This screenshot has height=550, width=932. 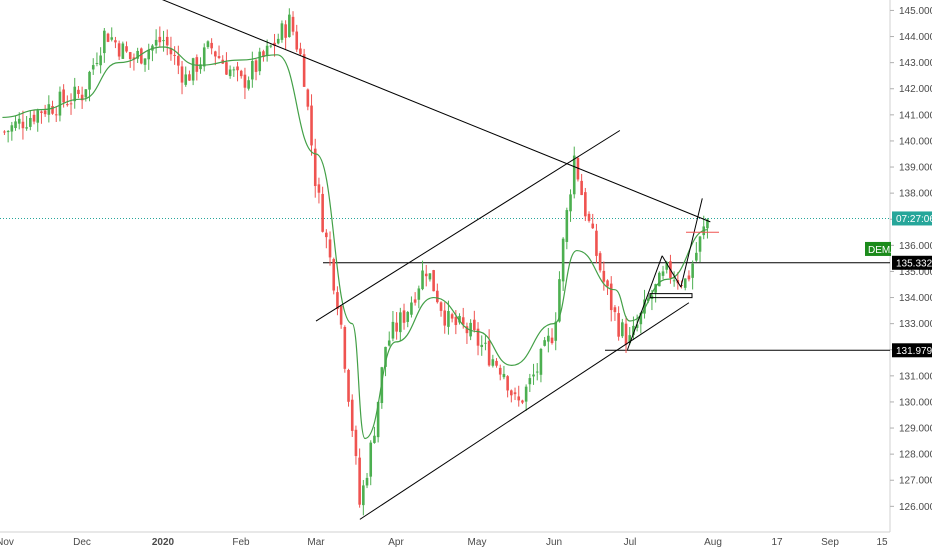 I want to click on support-price-tag-bg, so click(x=912, y=350).